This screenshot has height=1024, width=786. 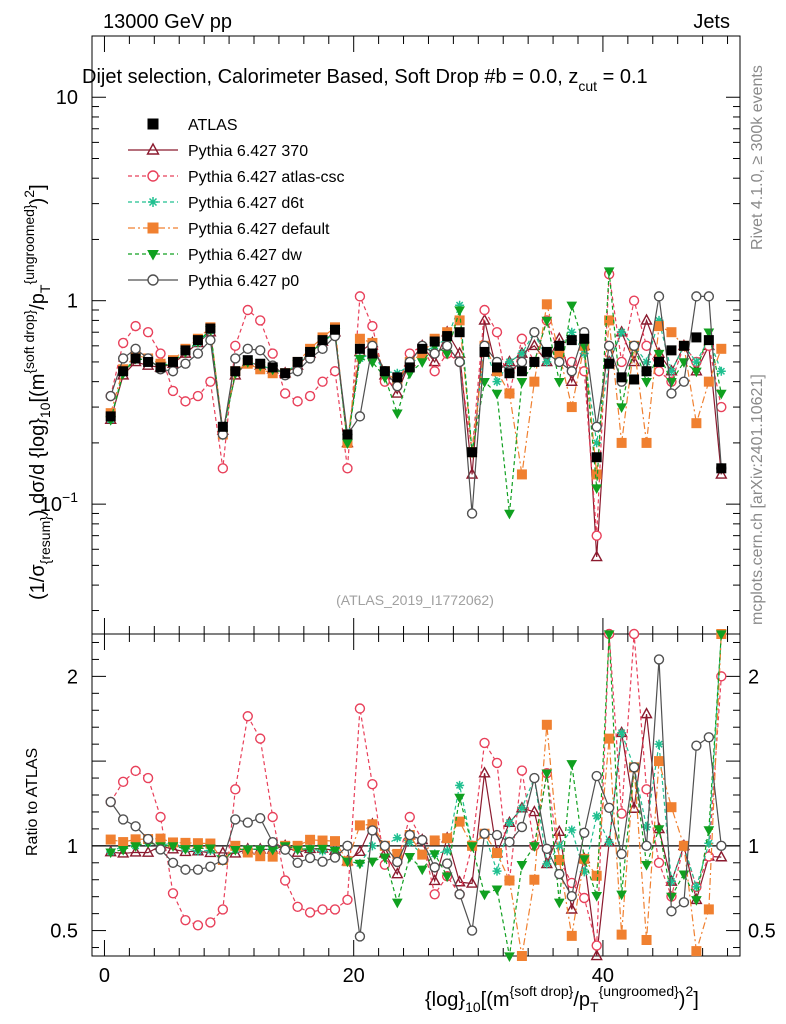 I want to click on y-tick-label-ratio-right: 0.5, so click(x=762, y=932).